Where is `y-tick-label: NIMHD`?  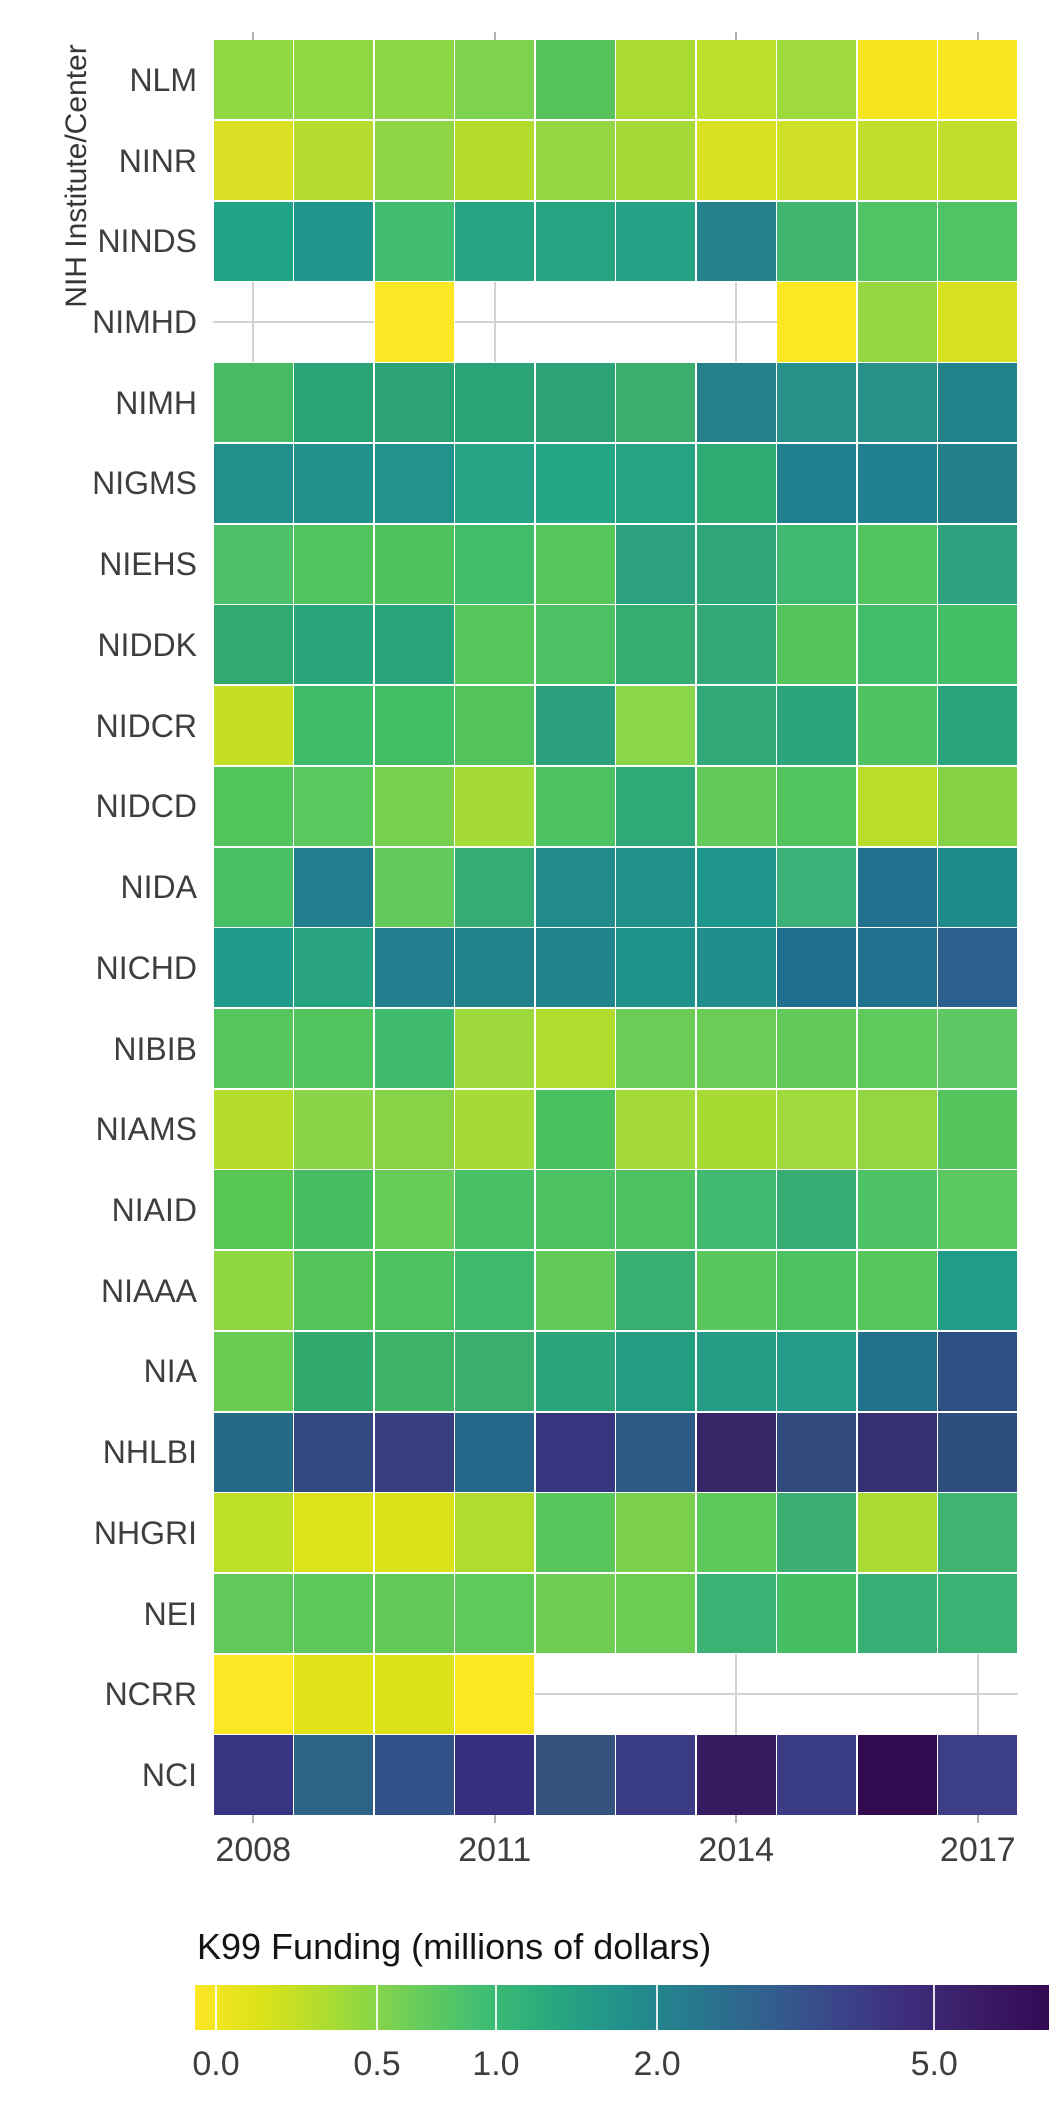
y-tick-label: NIMHD is located at coordinates (144, 322).